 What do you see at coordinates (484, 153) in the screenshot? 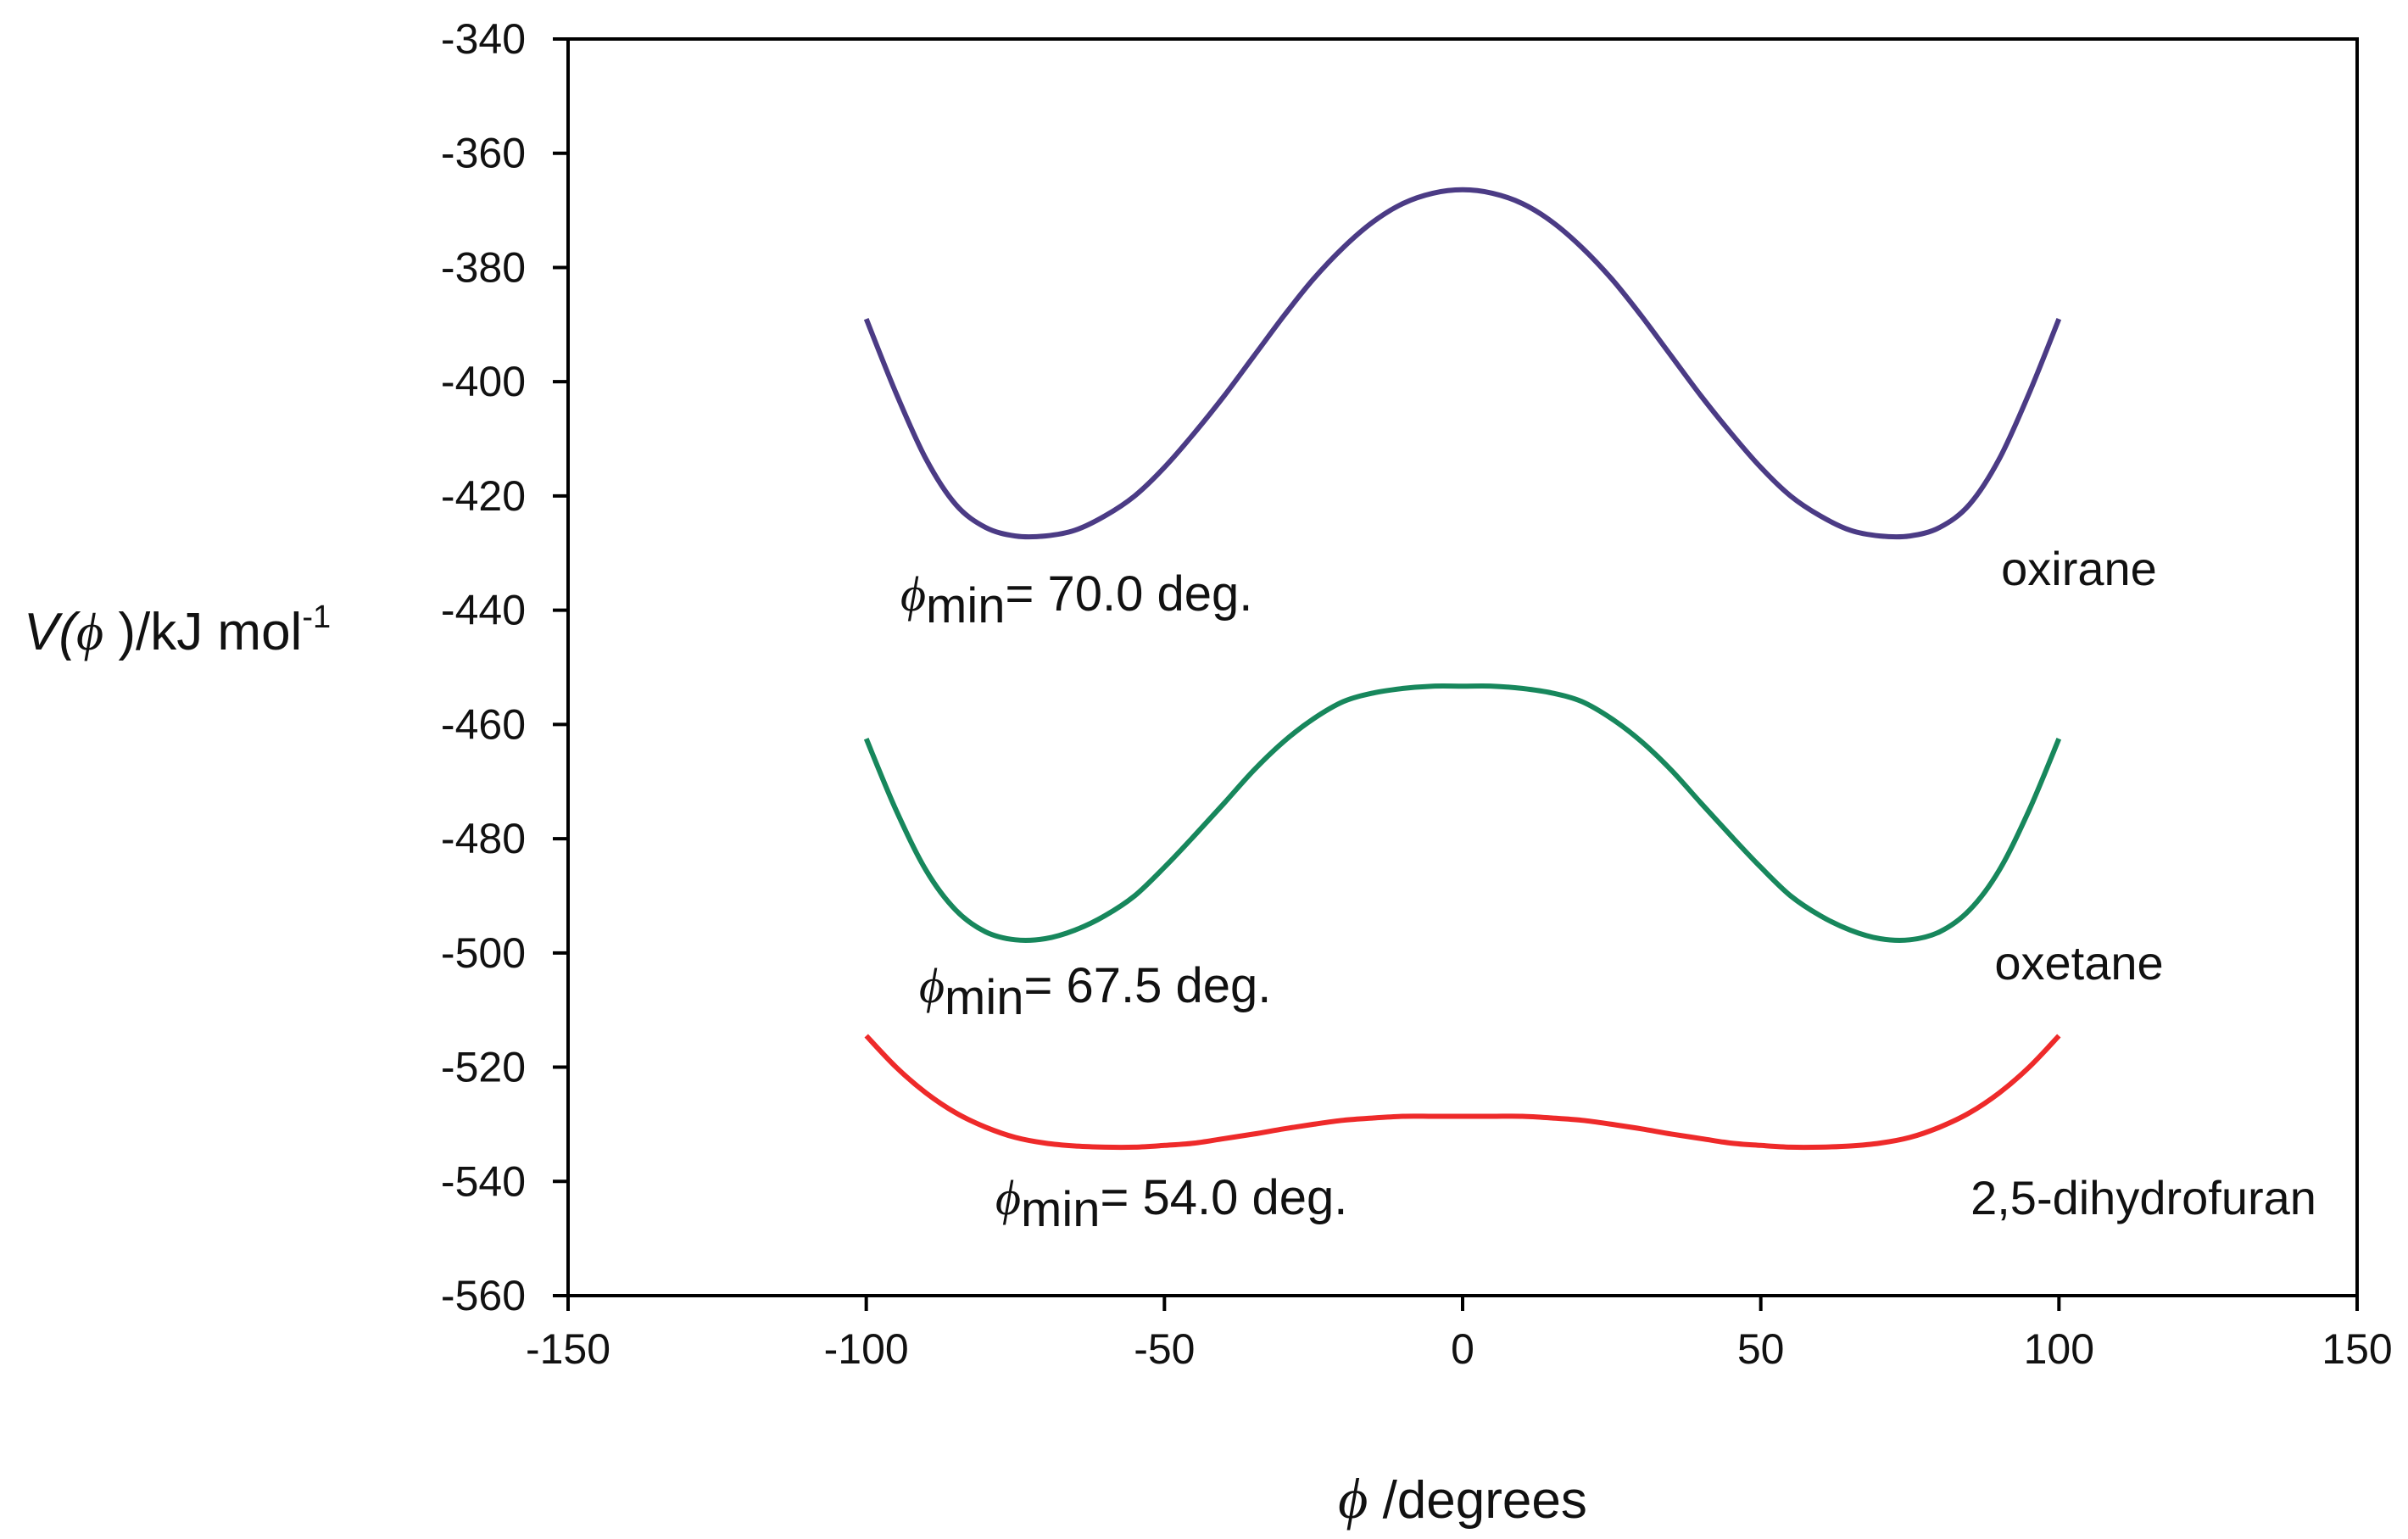
I see `y-tick-label: -360` at bounding box center [484, 153].